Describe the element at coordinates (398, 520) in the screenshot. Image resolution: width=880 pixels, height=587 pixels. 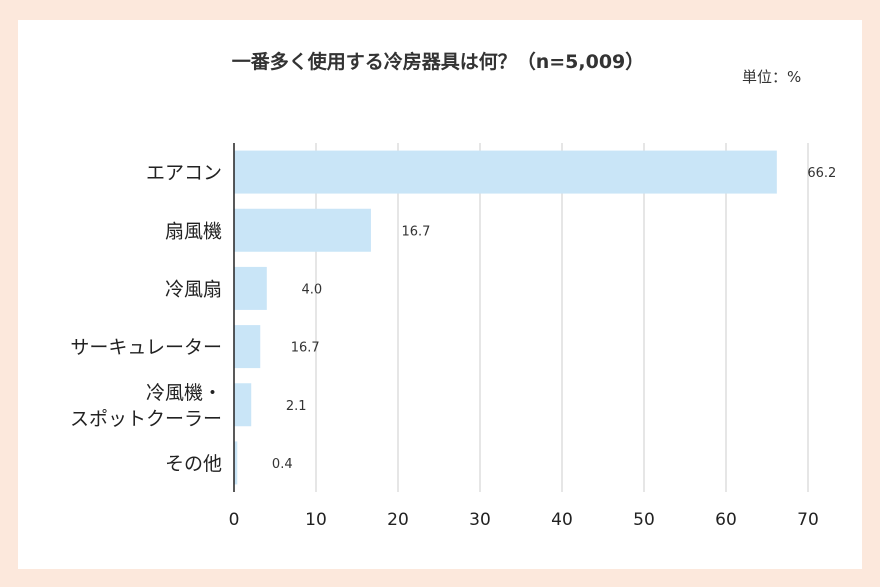
I see `x-tick-label: 20` at that location.